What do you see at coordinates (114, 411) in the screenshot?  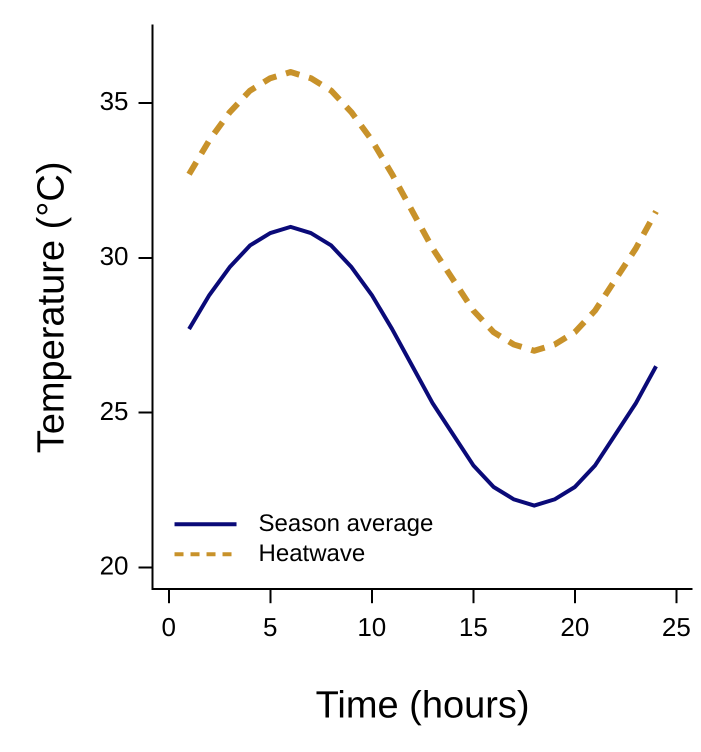 I see `y-tick-label: 25` at bounding box center [114, 411].